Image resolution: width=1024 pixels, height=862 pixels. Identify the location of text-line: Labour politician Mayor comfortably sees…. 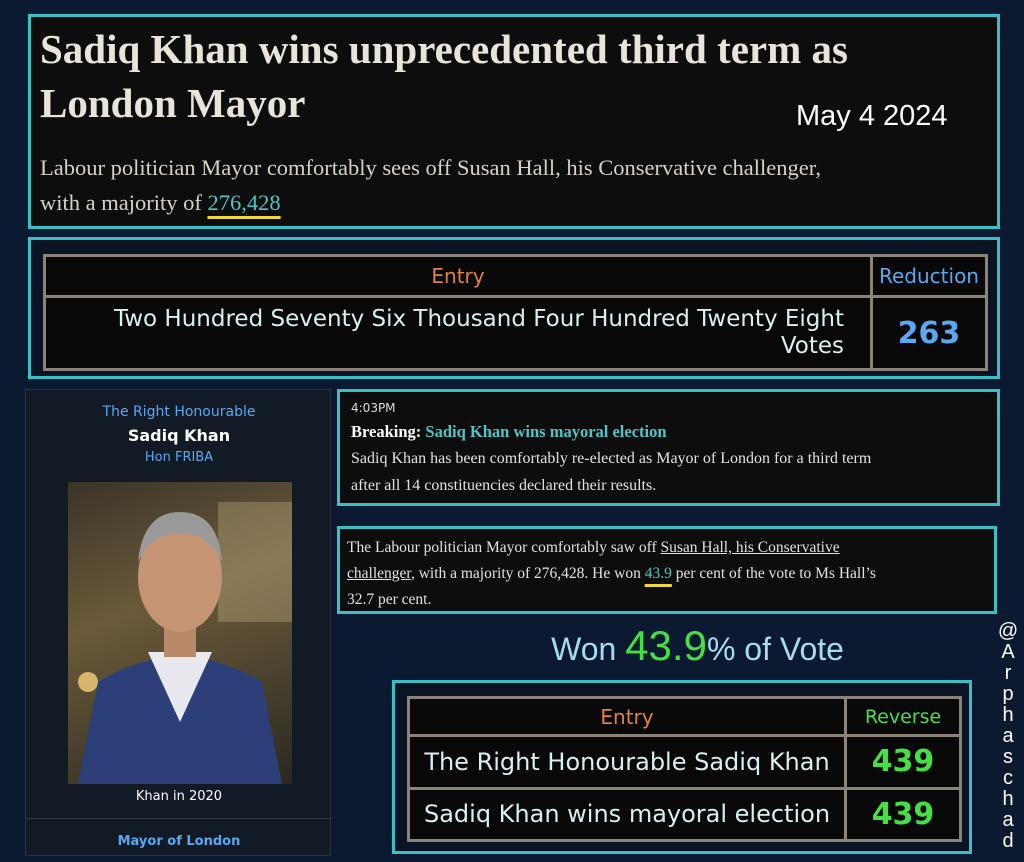
(430, 167).